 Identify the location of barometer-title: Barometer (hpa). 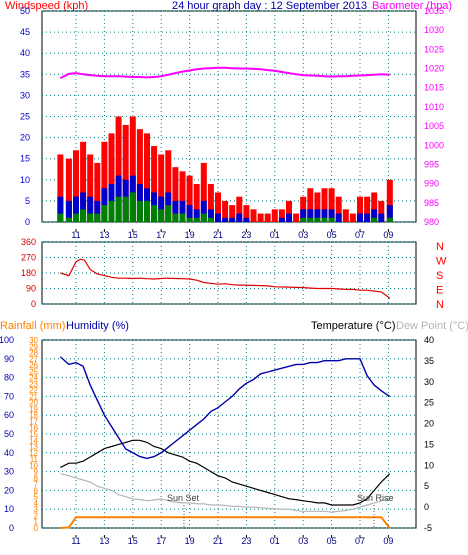
(412, 6).